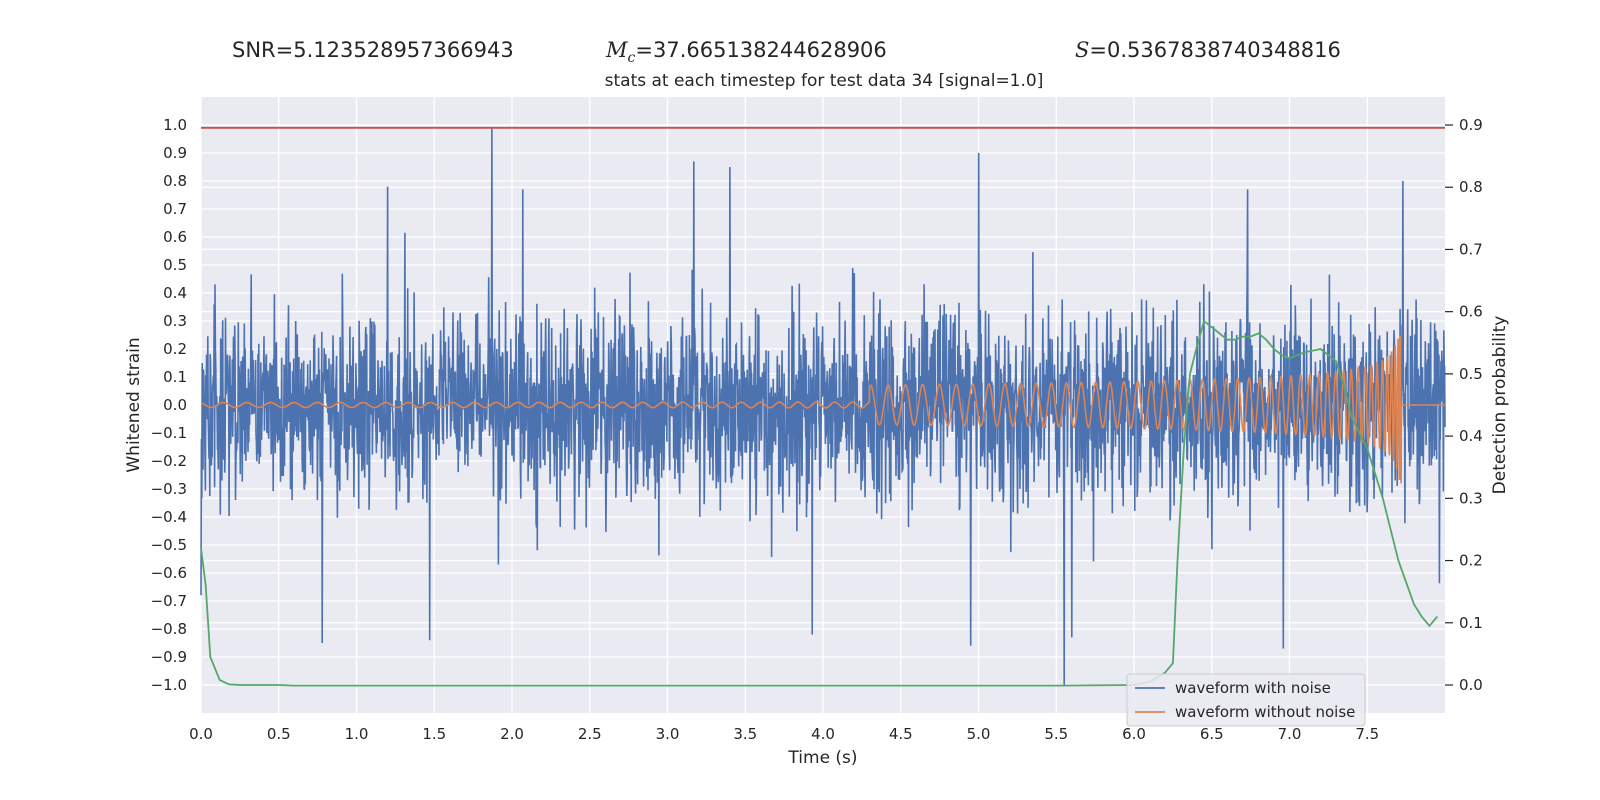  Describe the element at coordinates (169, 685) in the screenshot. I see `y-tick-label: −1.0` at that location.